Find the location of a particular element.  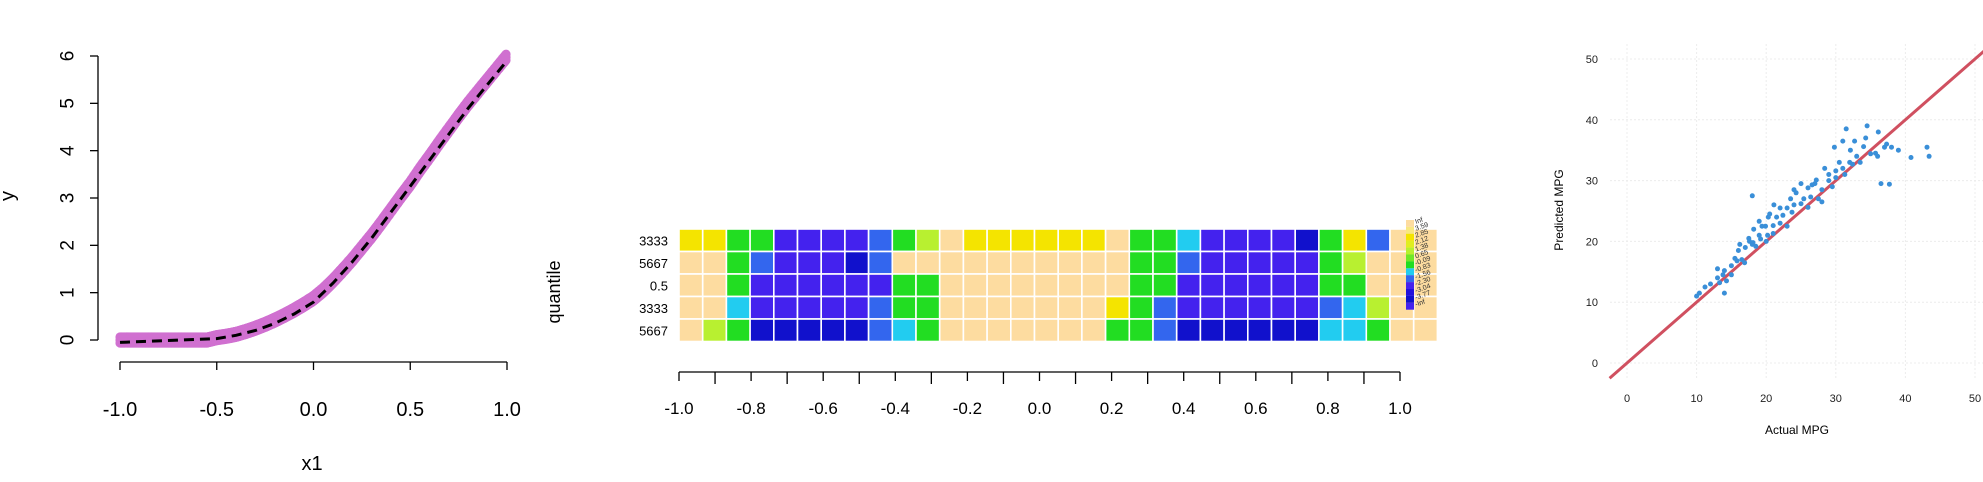

p2-x-tick-label: 0.4 is located at coordinates (1184, 408).